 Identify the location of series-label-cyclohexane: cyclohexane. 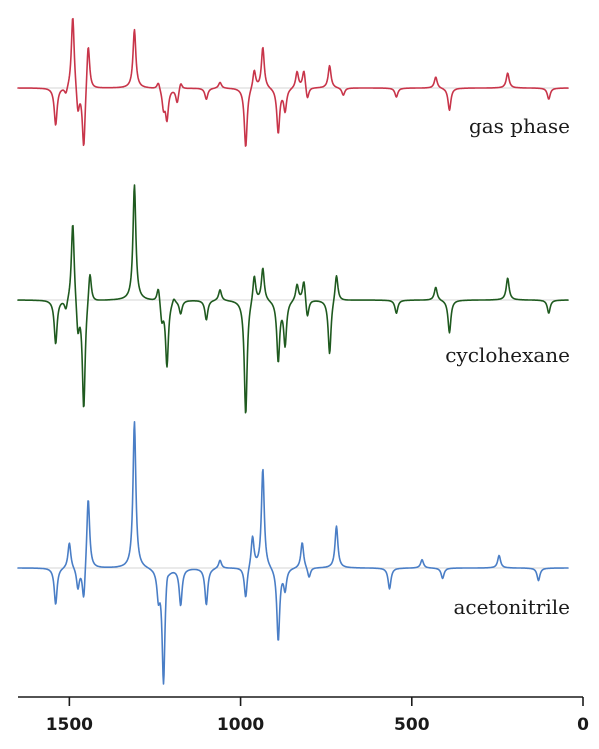
(507, 355).